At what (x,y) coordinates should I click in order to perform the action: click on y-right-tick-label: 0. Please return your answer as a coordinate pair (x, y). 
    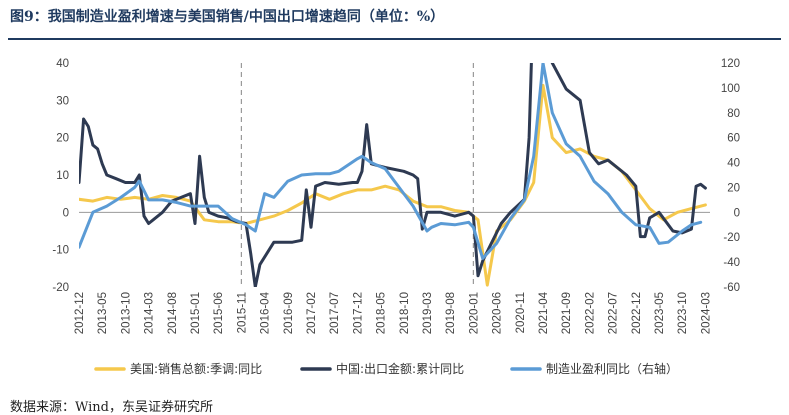
    Looking at the image, I should click on (737, 213).